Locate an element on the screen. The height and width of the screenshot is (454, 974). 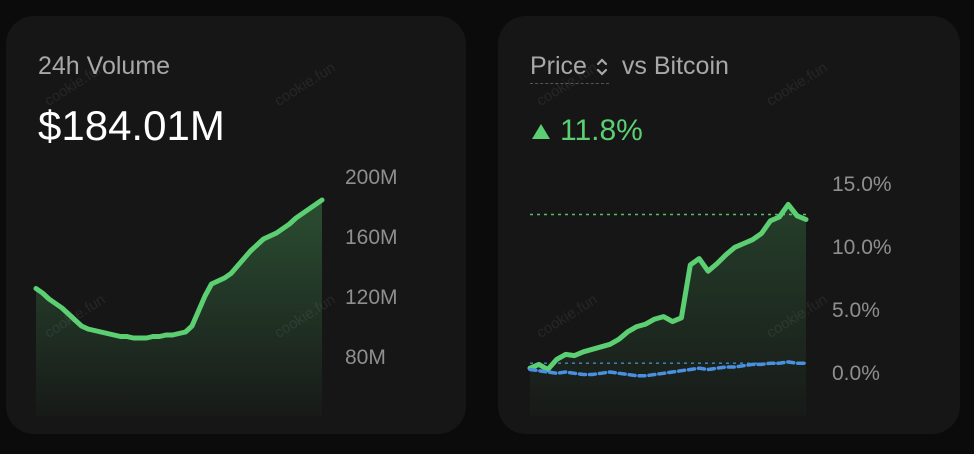
y-tick-label: 10.0% is located at coordinates (862, 247).